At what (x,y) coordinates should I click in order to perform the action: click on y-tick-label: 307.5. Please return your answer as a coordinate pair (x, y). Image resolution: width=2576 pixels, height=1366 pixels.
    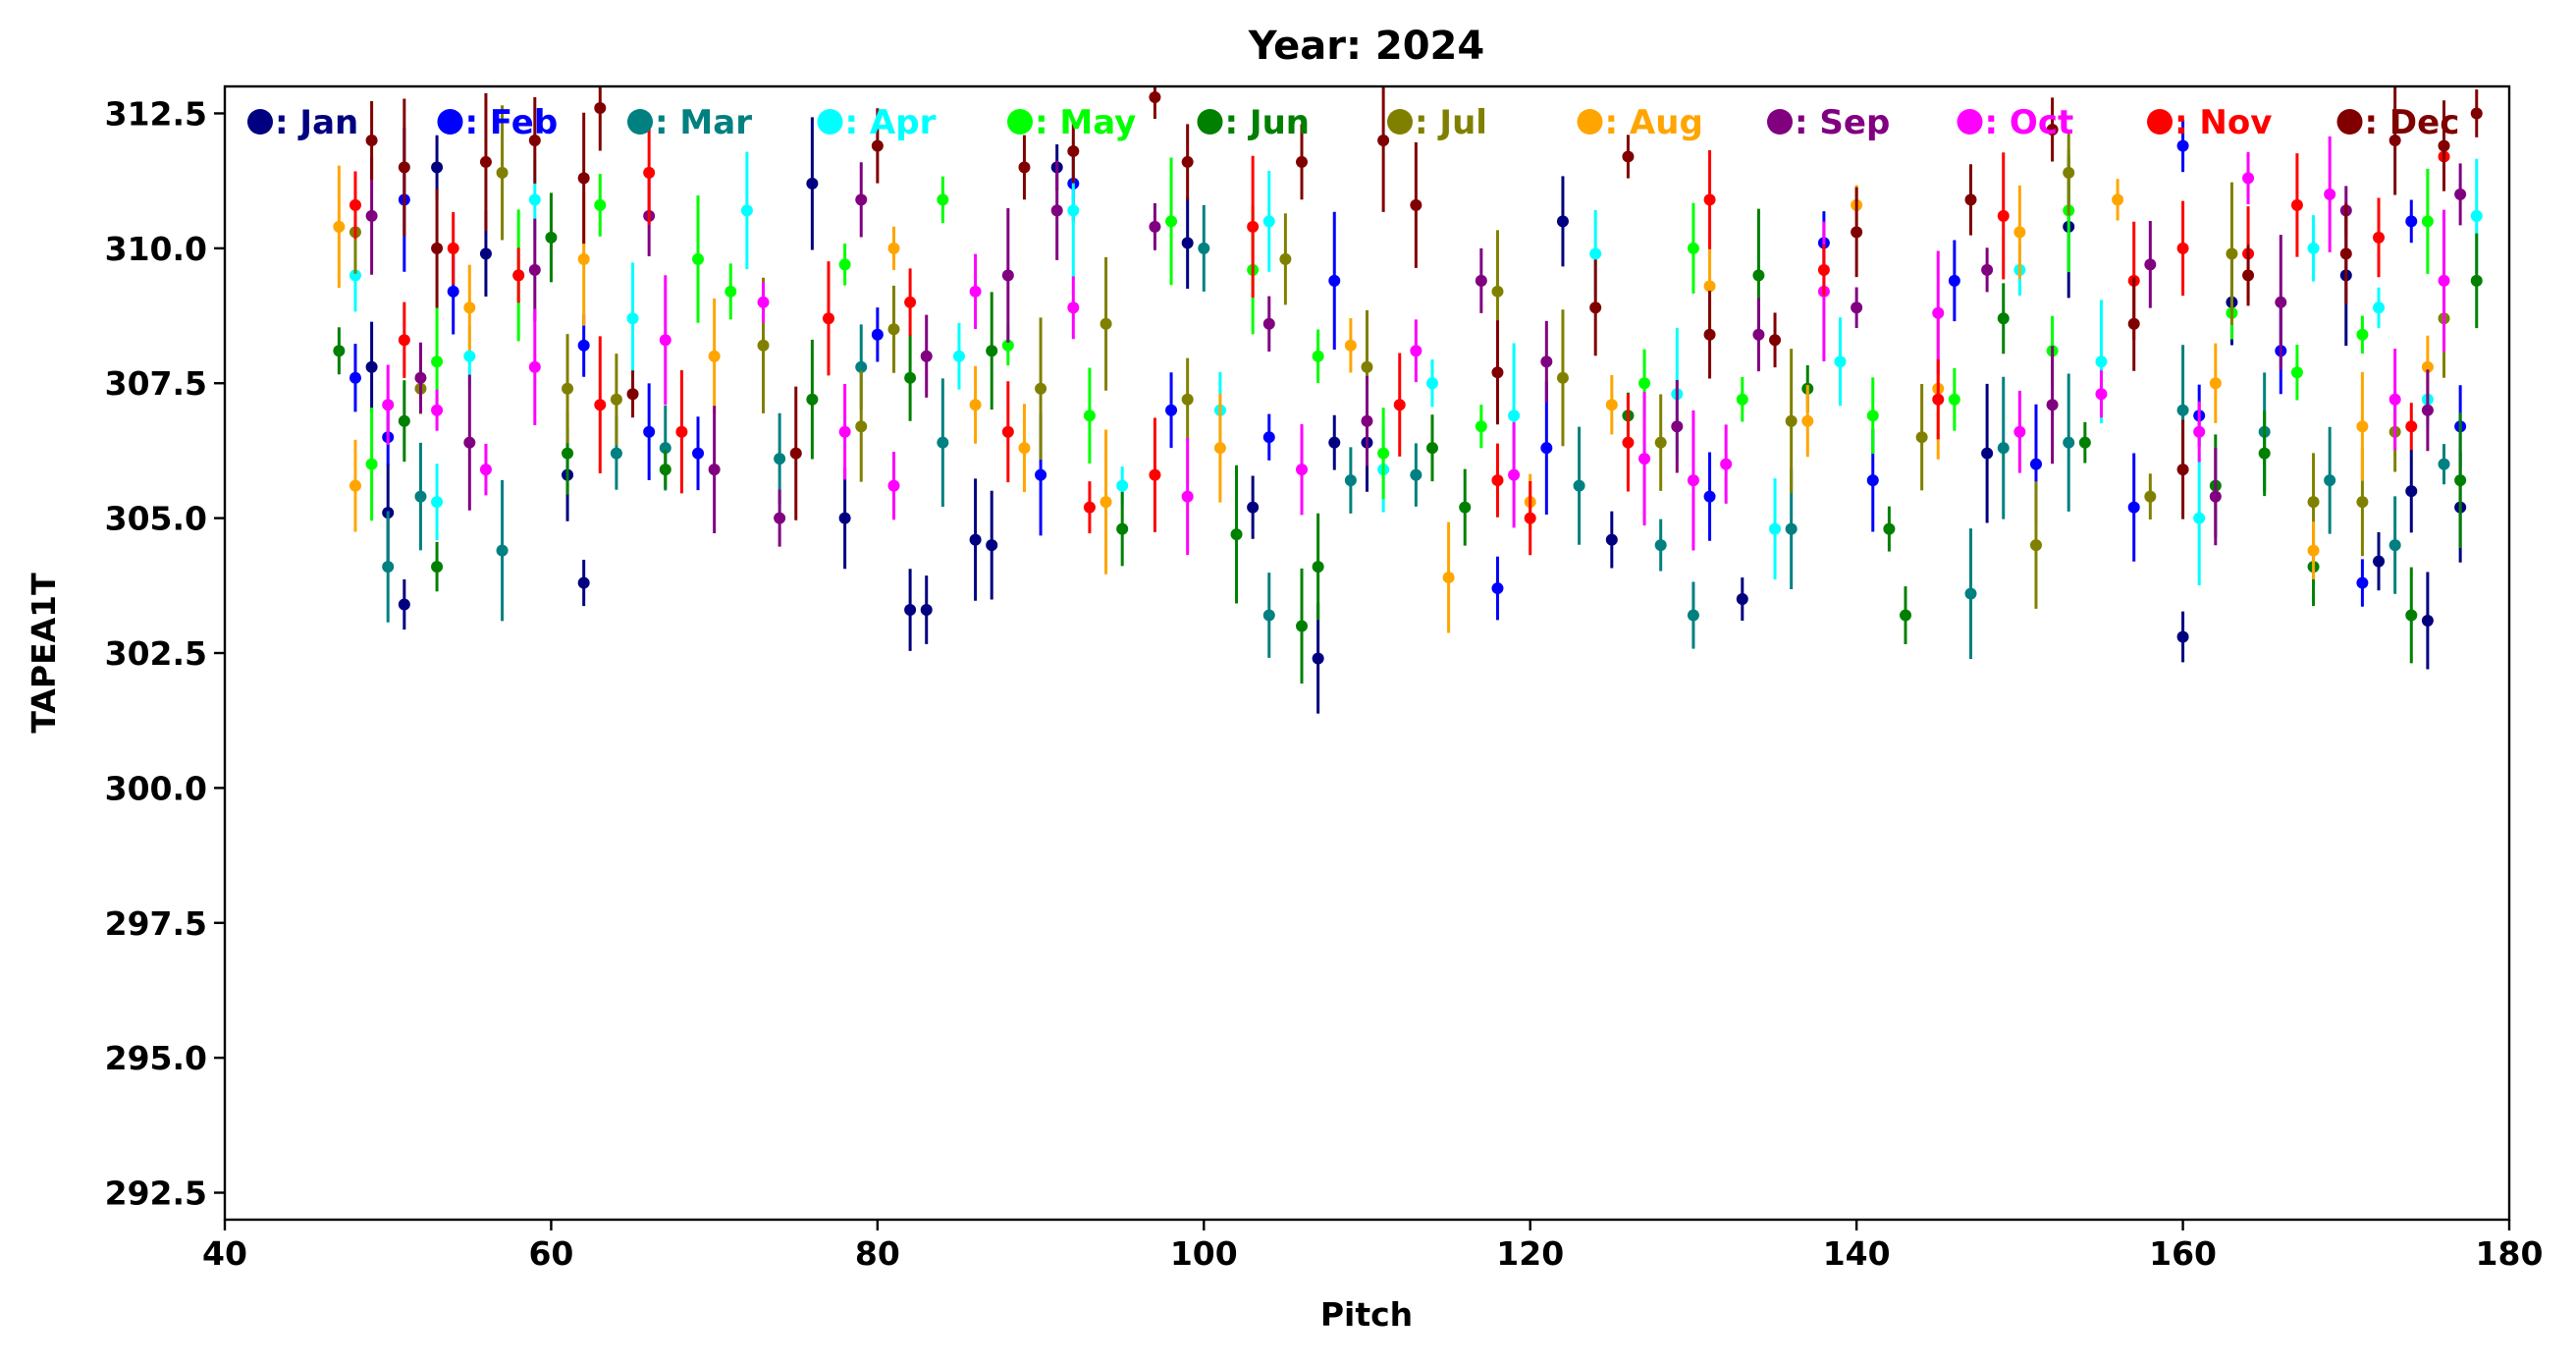
    Looking at the image, I should click on (156, 383).